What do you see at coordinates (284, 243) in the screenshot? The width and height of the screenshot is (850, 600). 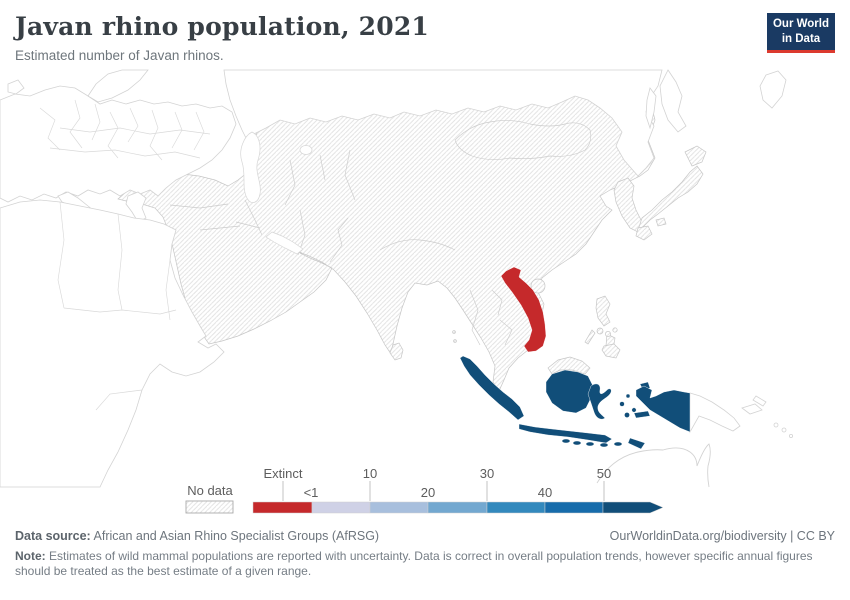 I see `persian-gulf` at bounding box center [284, 243].